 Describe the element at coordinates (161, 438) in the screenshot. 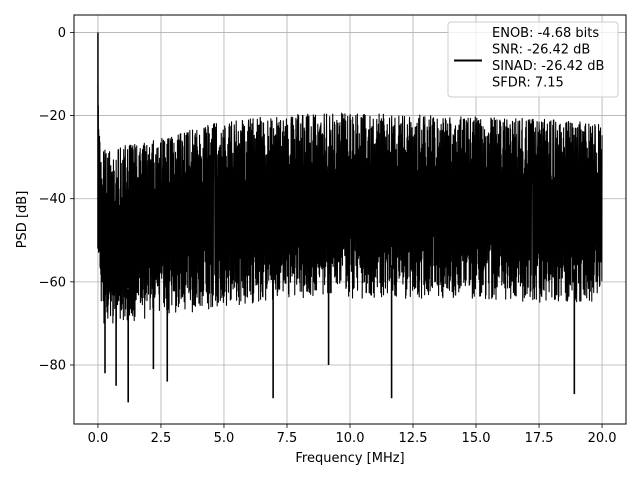

I see `x-tick-label: 2.5` at that location.